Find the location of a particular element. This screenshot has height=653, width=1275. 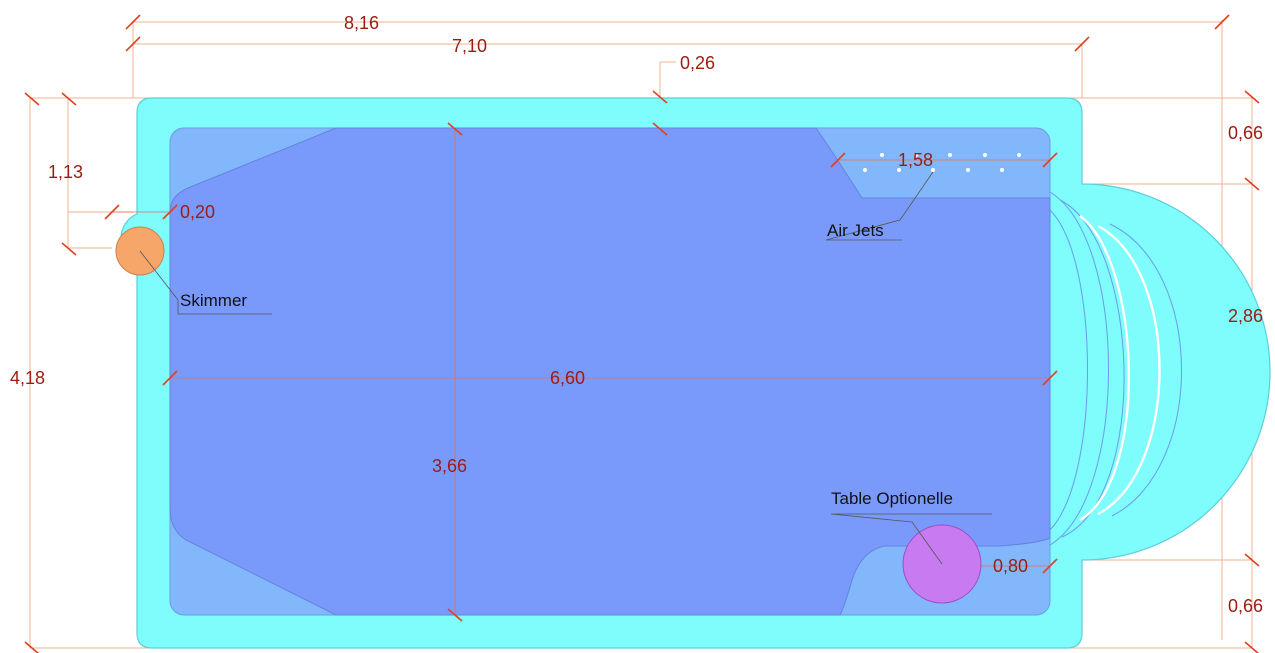

dim-steps-width: 2,86 is located at coordinates (1245, 316).